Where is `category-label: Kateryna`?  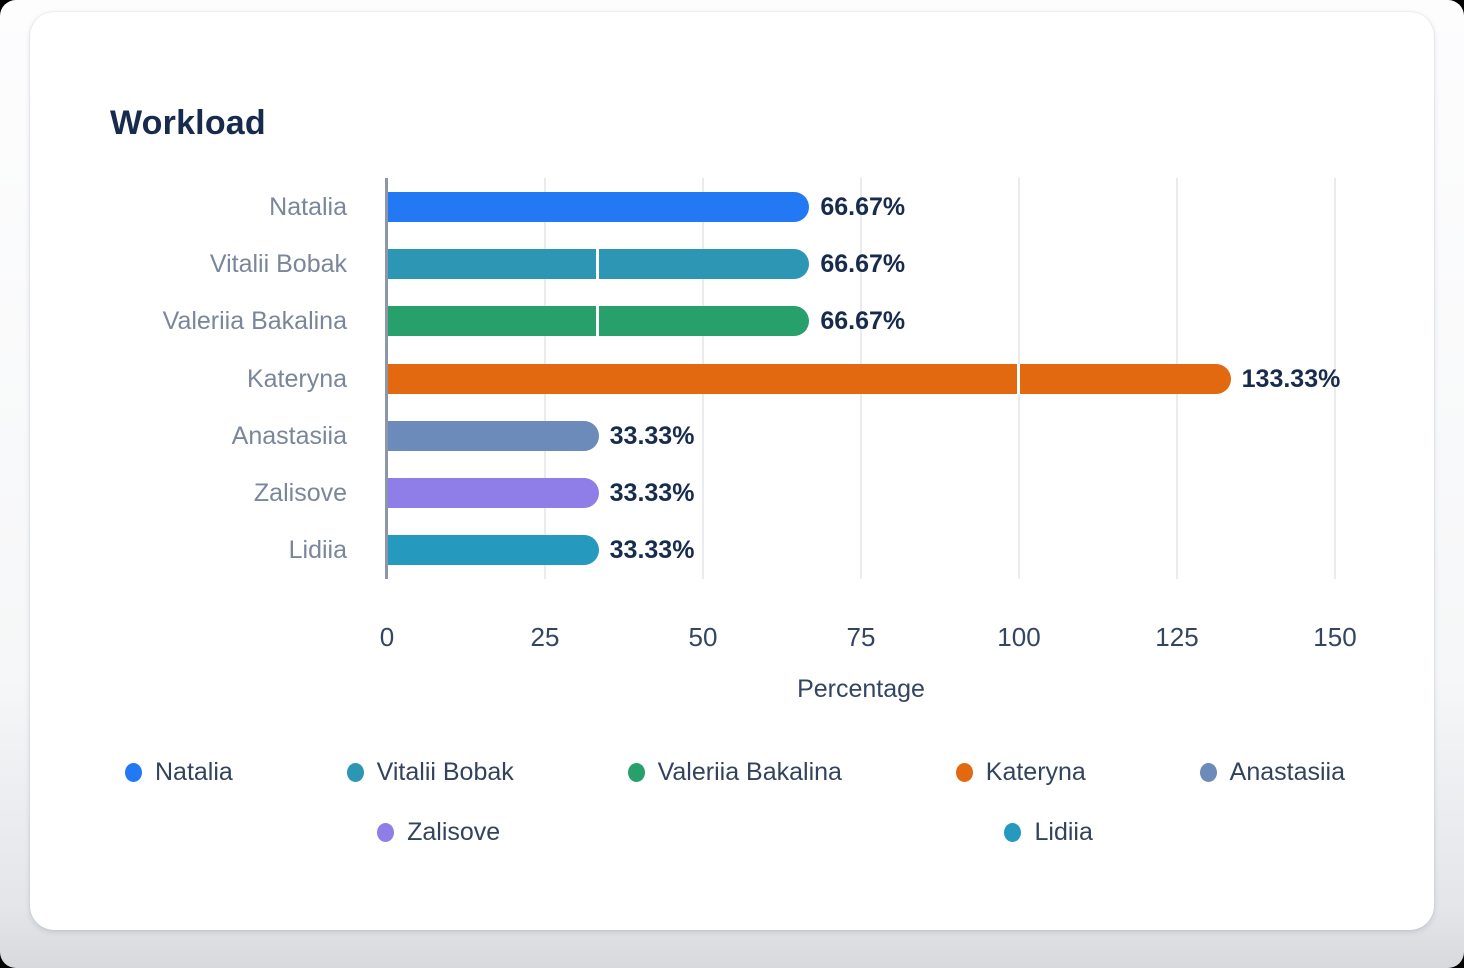 category-label: Kateryna is located at coordinates (296, 378).